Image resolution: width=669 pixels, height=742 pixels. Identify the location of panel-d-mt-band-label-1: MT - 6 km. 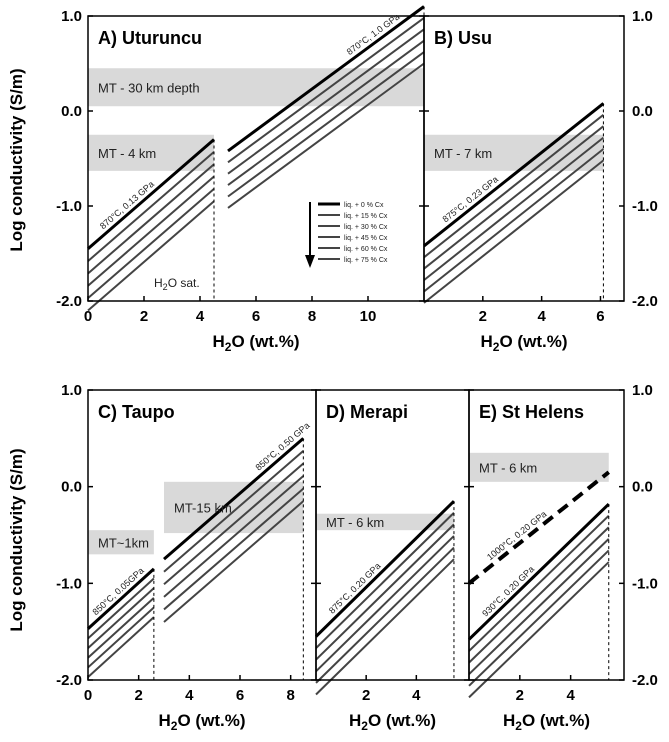
(355, 522).